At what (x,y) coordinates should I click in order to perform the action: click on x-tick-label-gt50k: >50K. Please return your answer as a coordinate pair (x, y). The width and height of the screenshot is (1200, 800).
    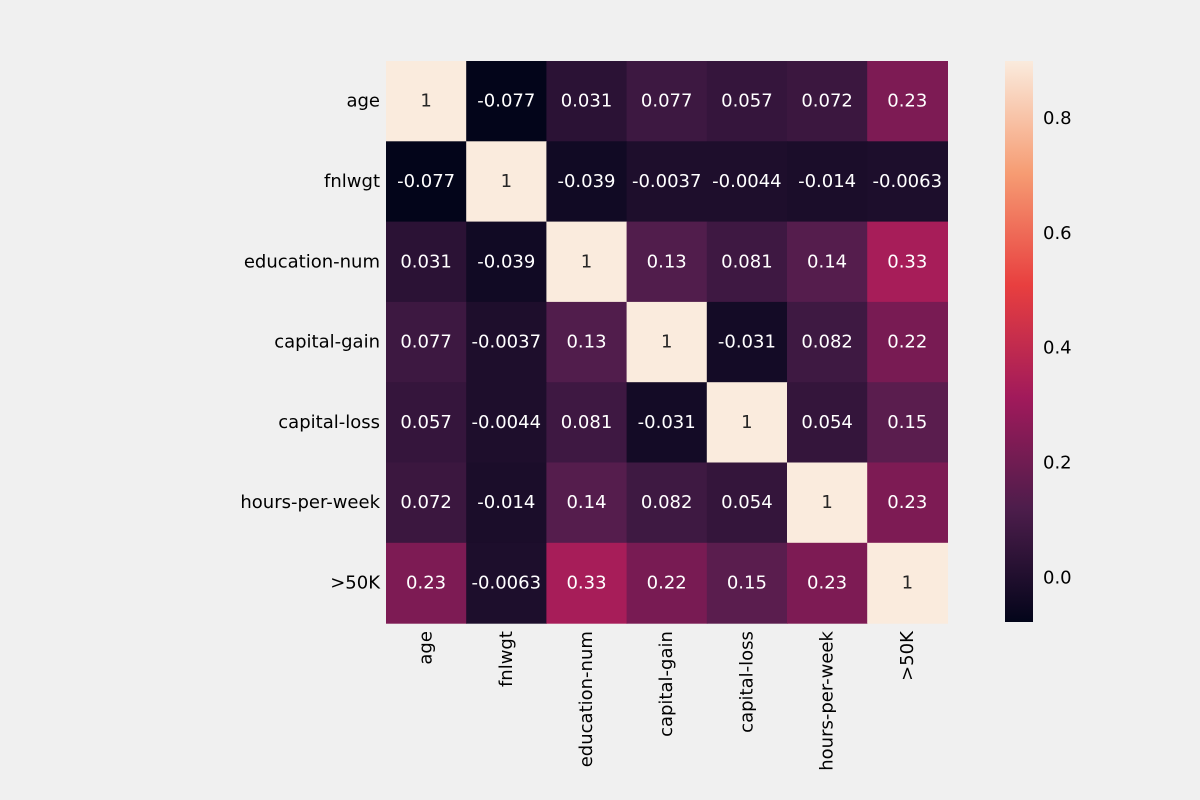
    Looking at the image, I should click on (907, 655).